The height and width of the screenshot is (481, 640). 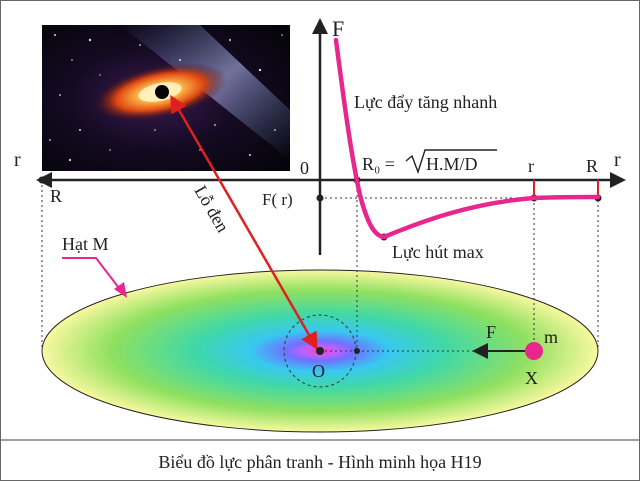 I want to click on zero-label: 0, so click(x=304, y=168).